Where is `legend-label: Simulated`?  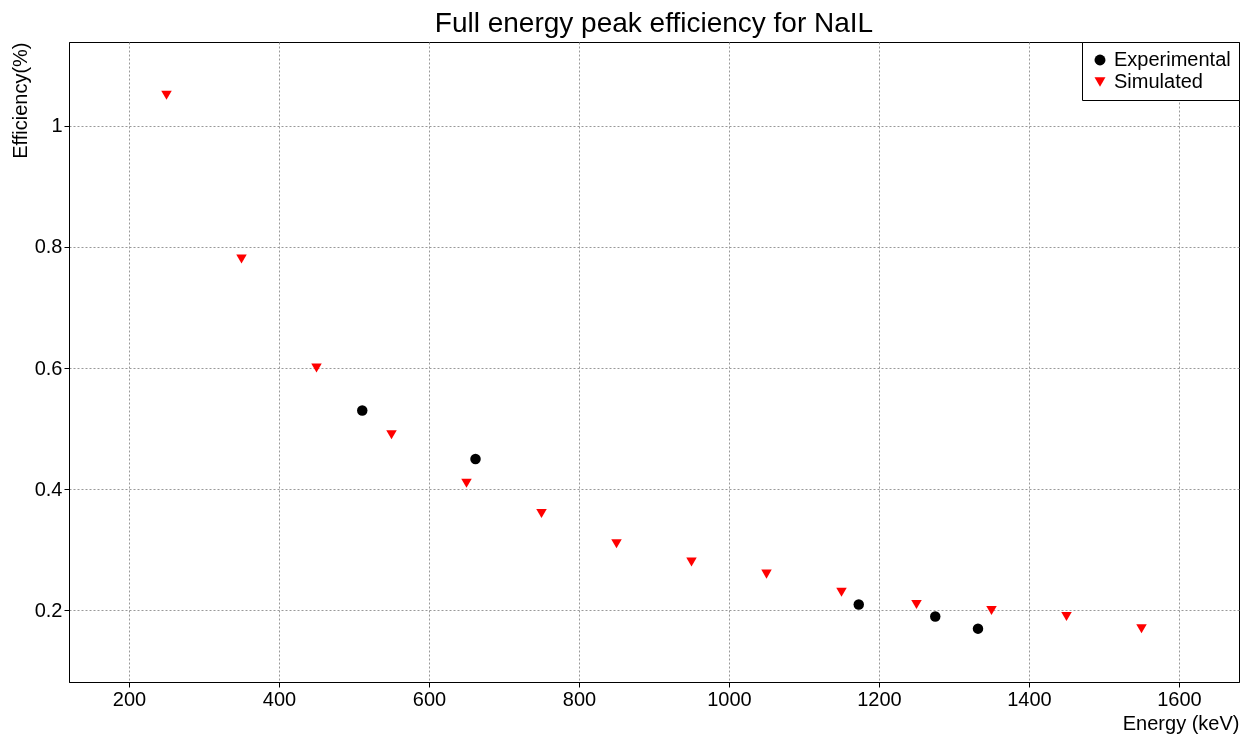
legend-label: Simulated is located at coordinates (1158, 81).